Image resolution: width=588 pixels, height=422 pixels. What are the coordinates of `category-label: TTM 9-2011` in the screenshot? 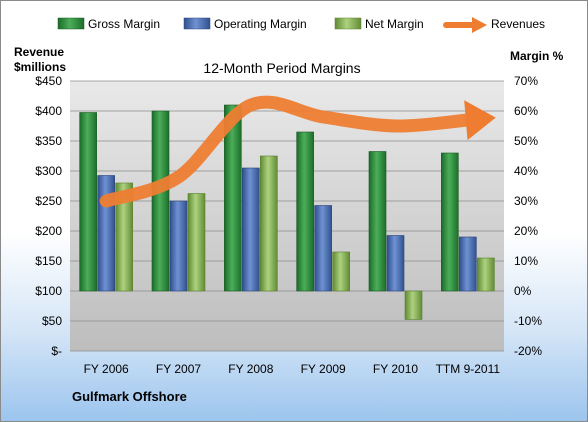 It's located at (468, 369).